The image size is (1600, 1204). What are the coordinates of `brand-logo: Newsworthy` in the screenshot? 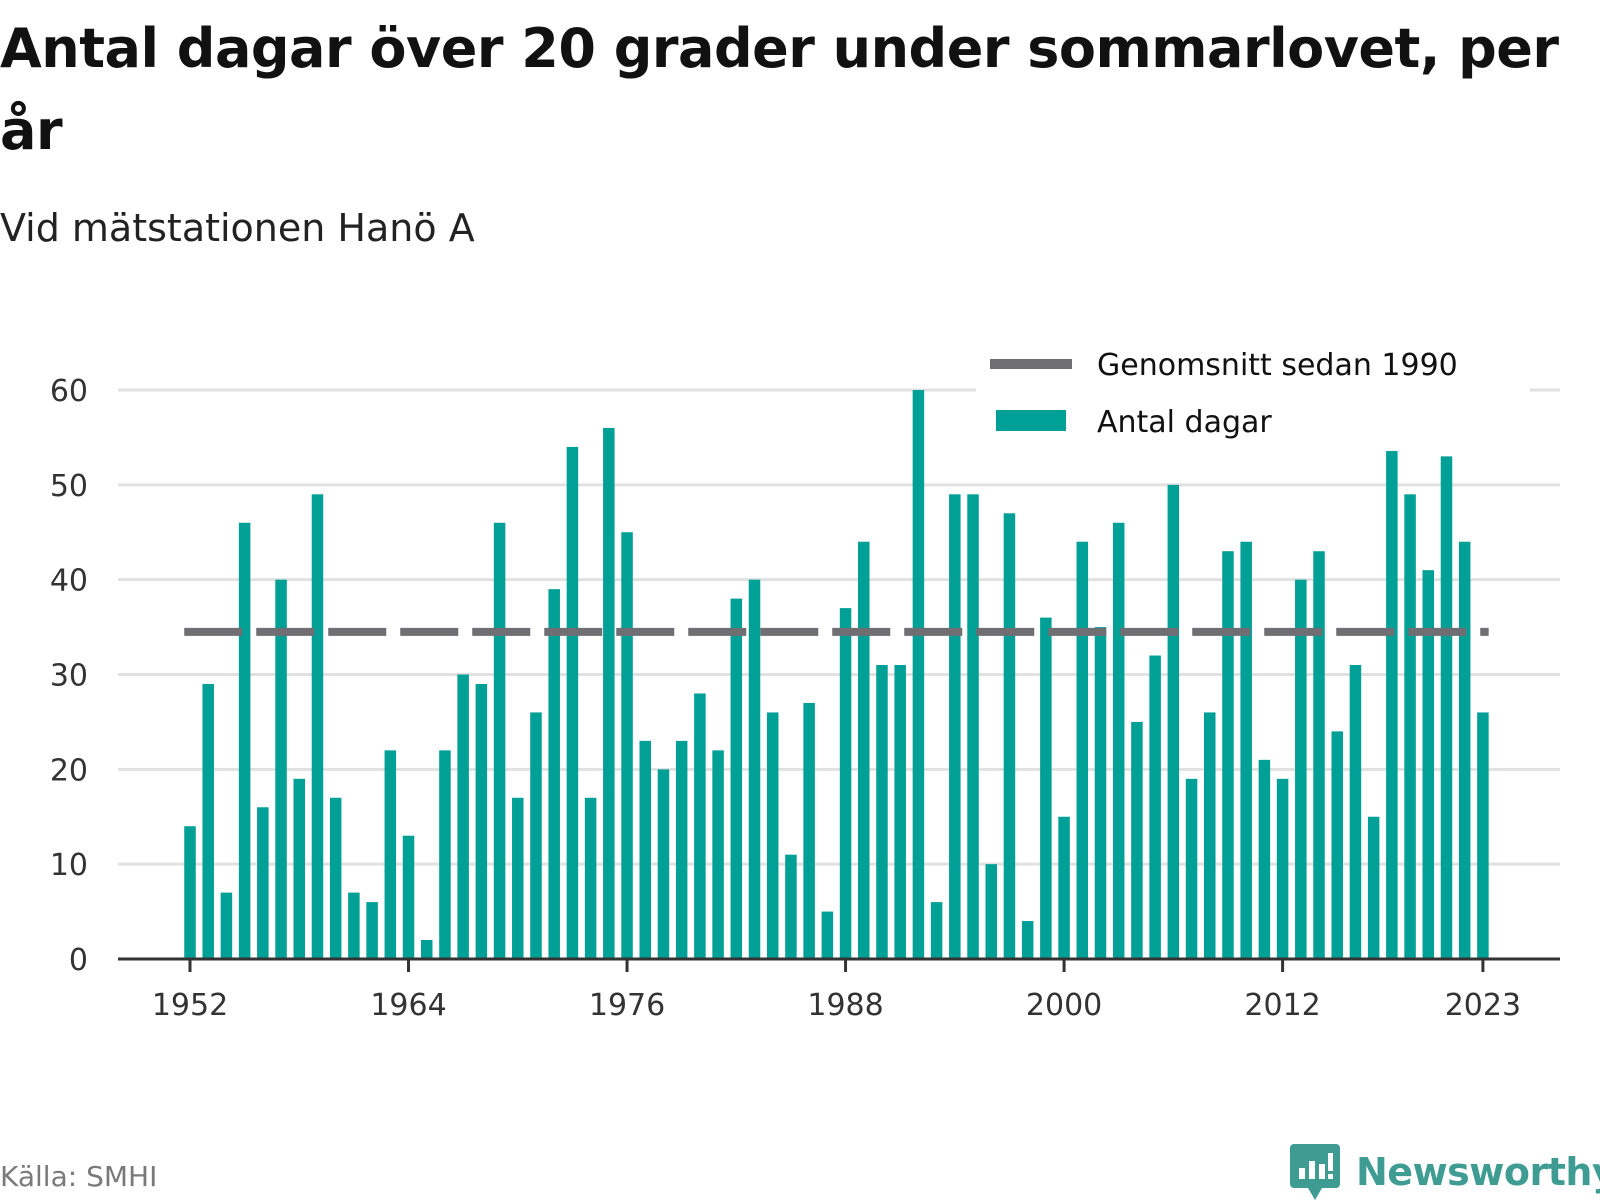 It's located at (1445, 1172).